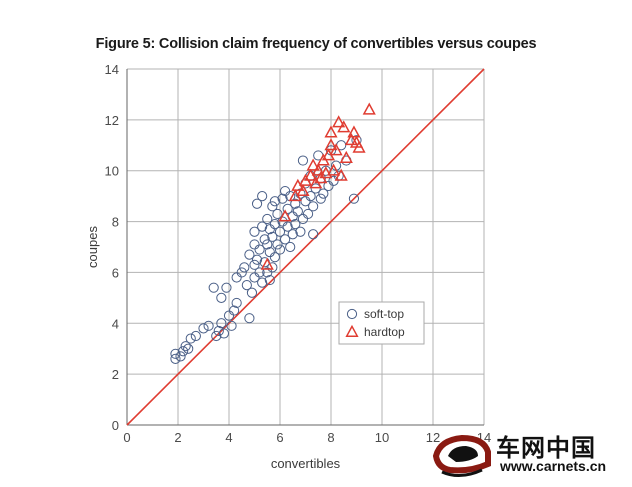  I want to click on y-tick-label: 8, so click(115, 222).